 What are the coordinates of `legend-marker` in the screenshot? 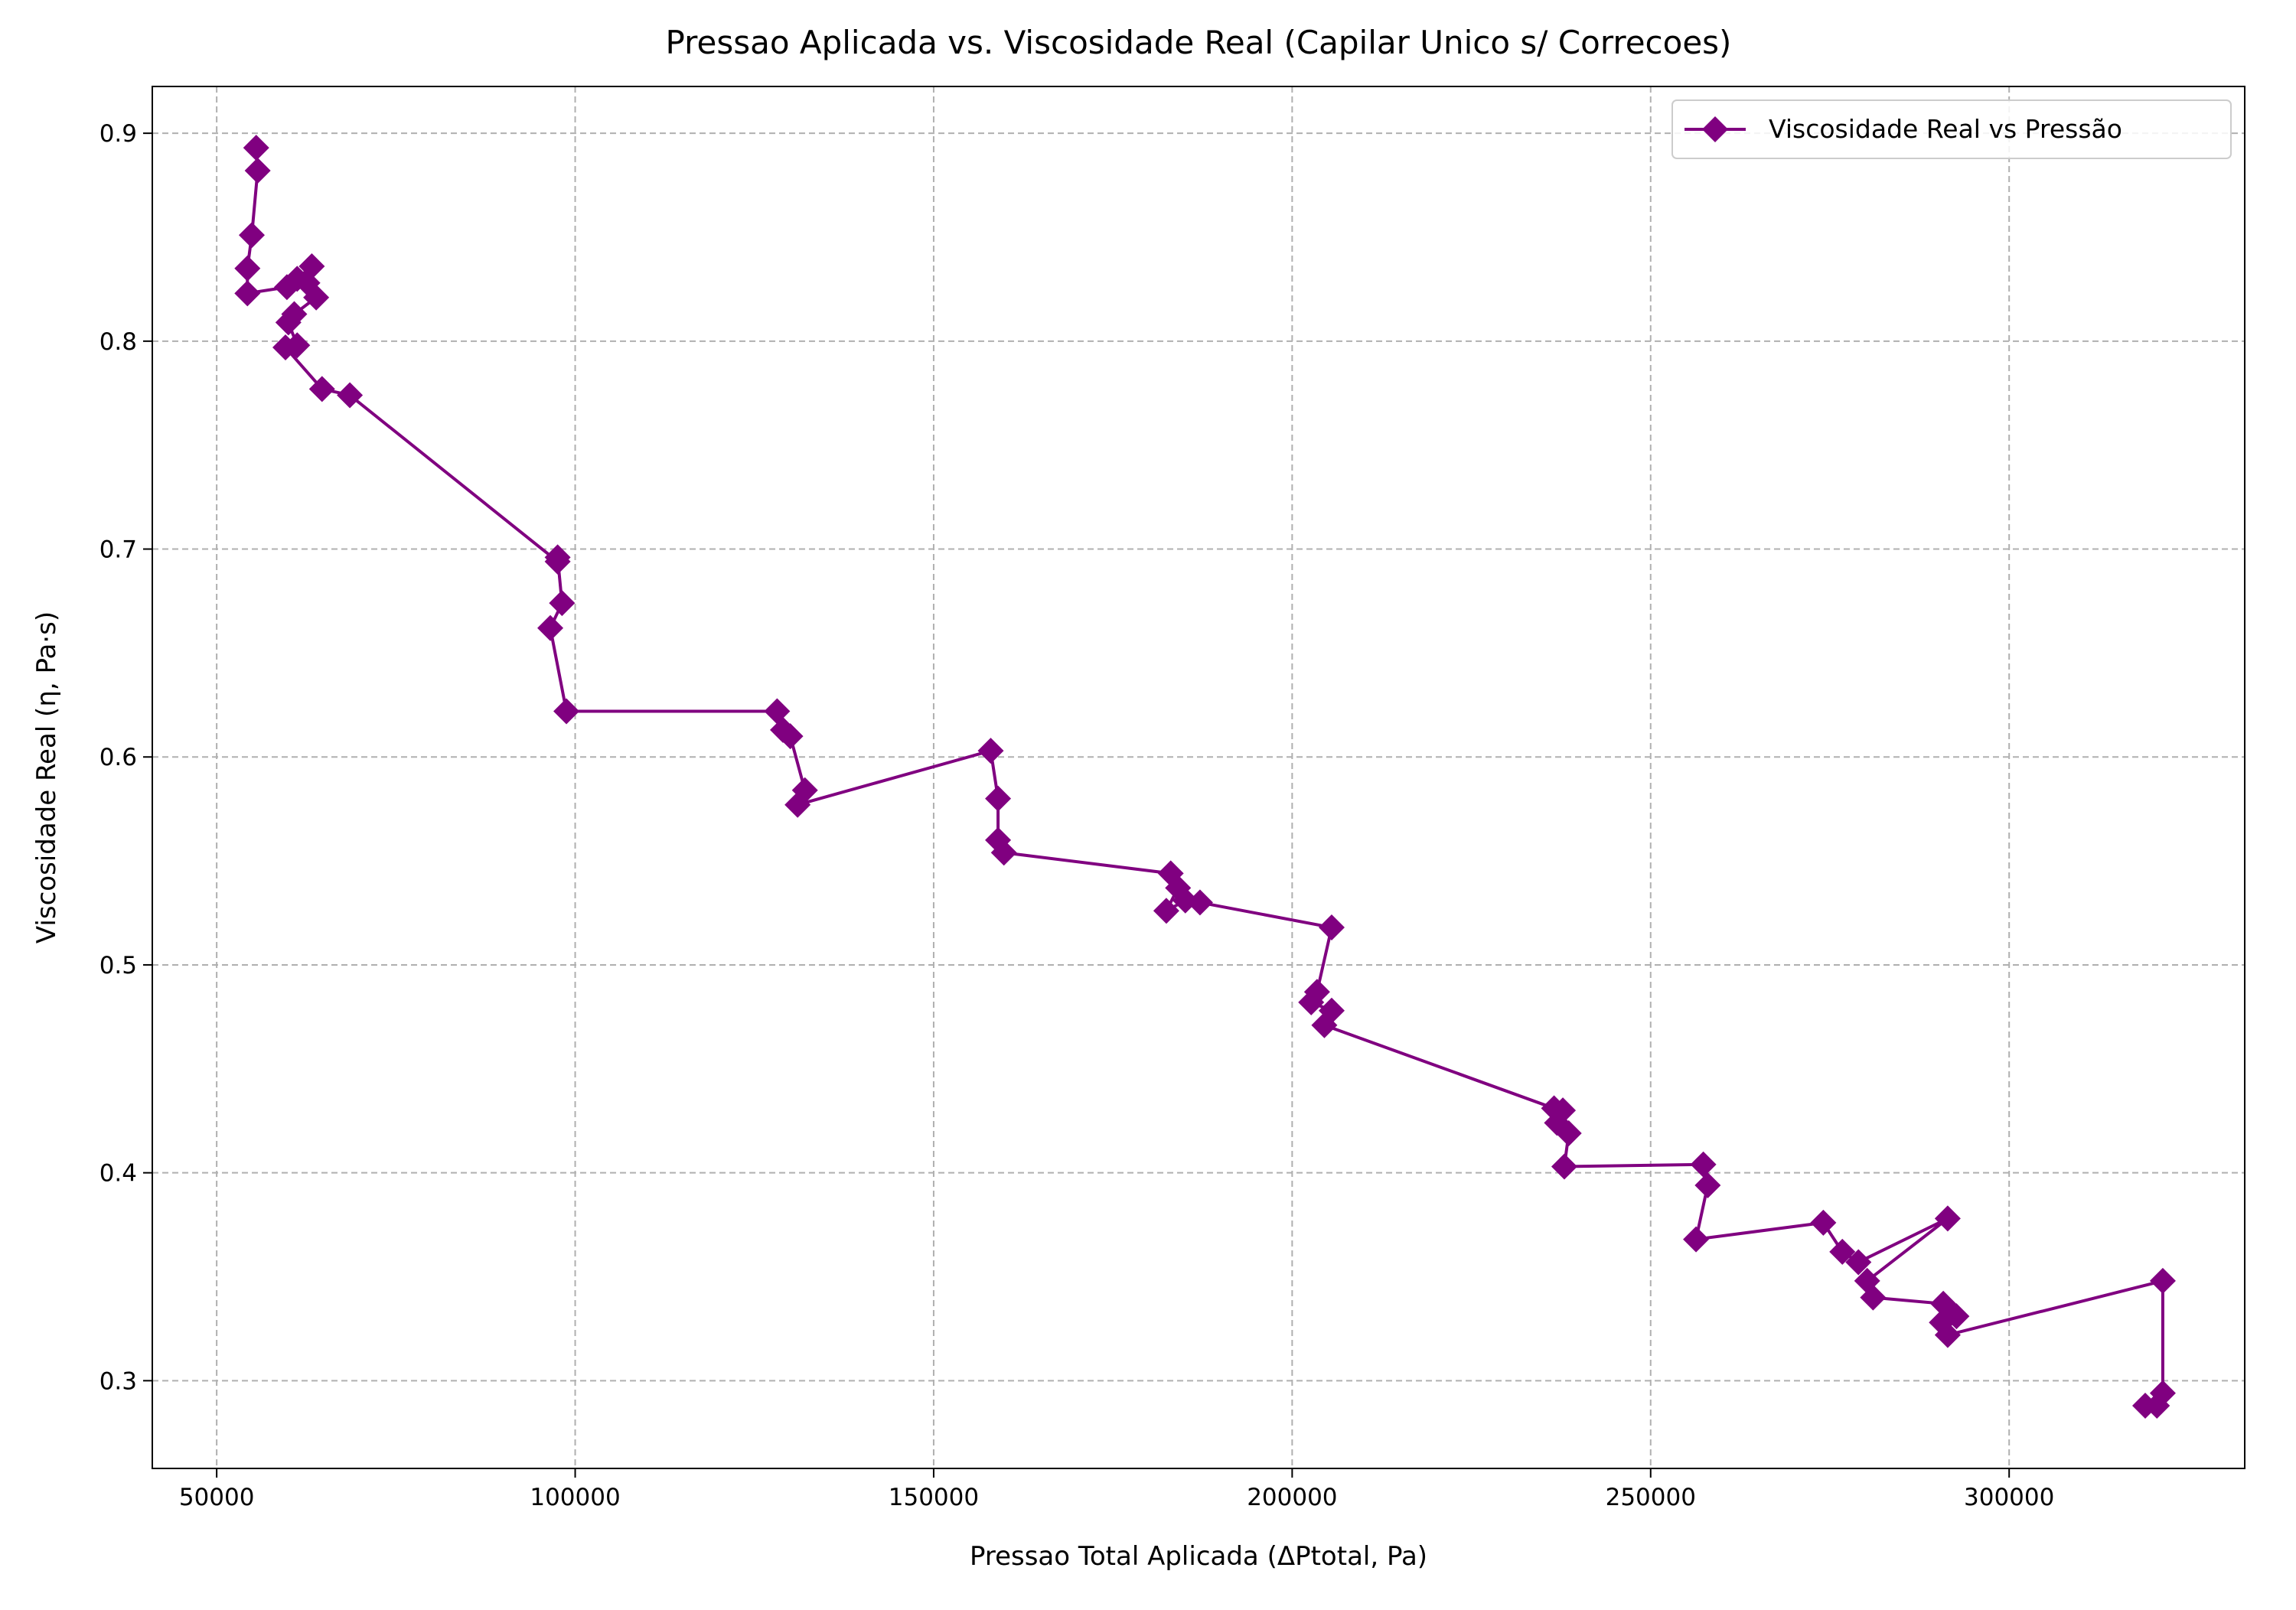 It's located at (1715, 129).